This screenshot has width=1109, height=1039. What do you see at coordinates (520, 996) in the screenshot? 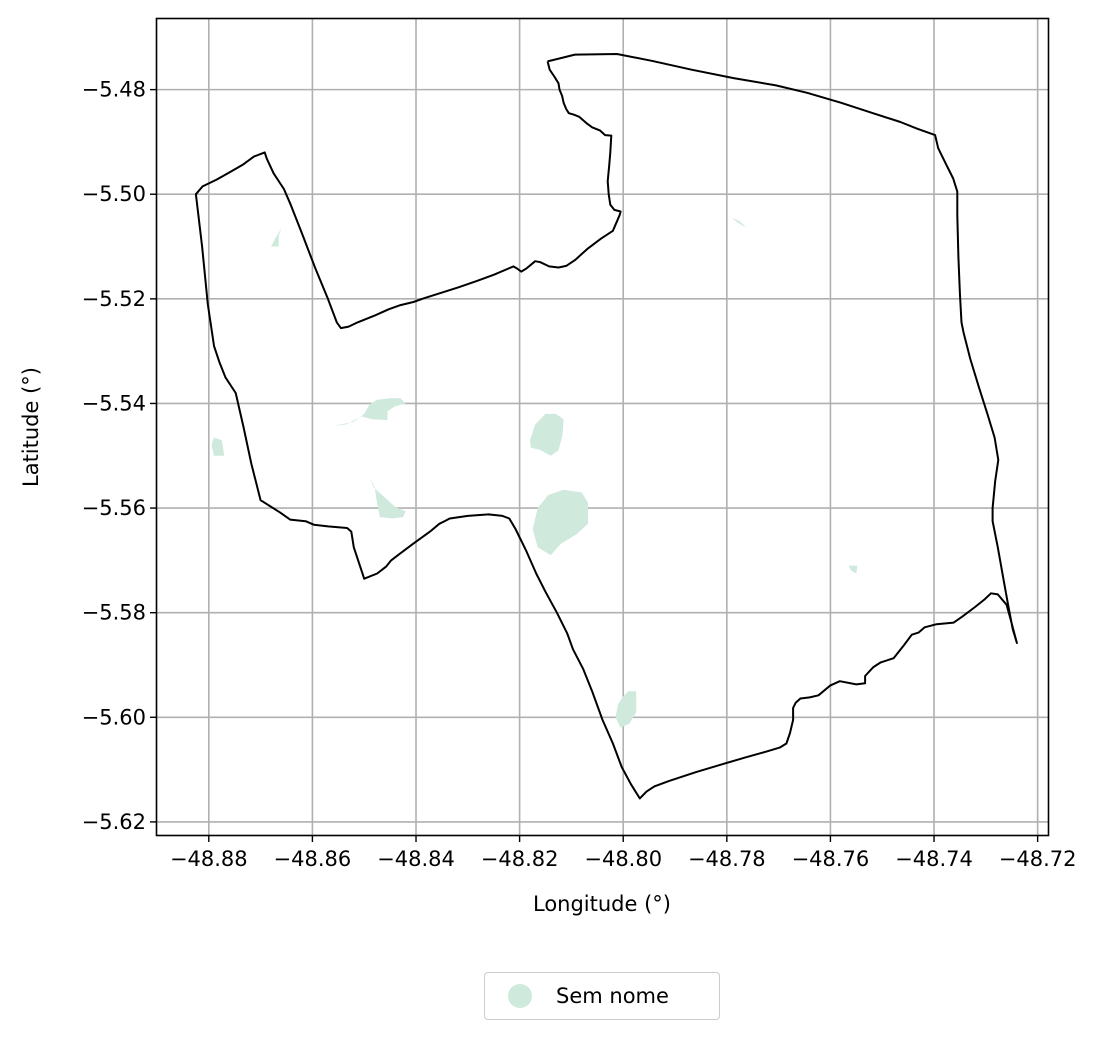
I see `legend-marker-icon` at bounding box center [520, 996].